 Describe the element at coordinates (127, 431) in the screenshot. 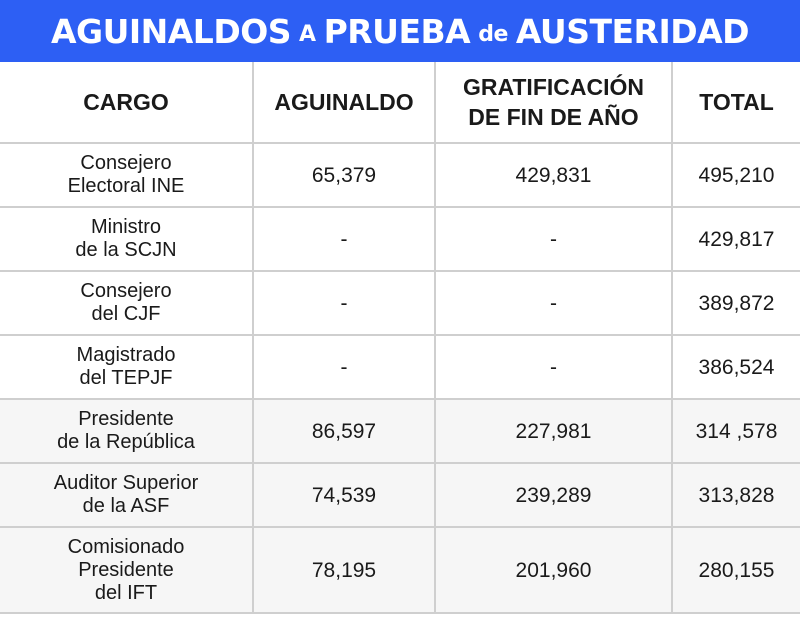

I see `cell-cargo: Presidente de la República` at that location.